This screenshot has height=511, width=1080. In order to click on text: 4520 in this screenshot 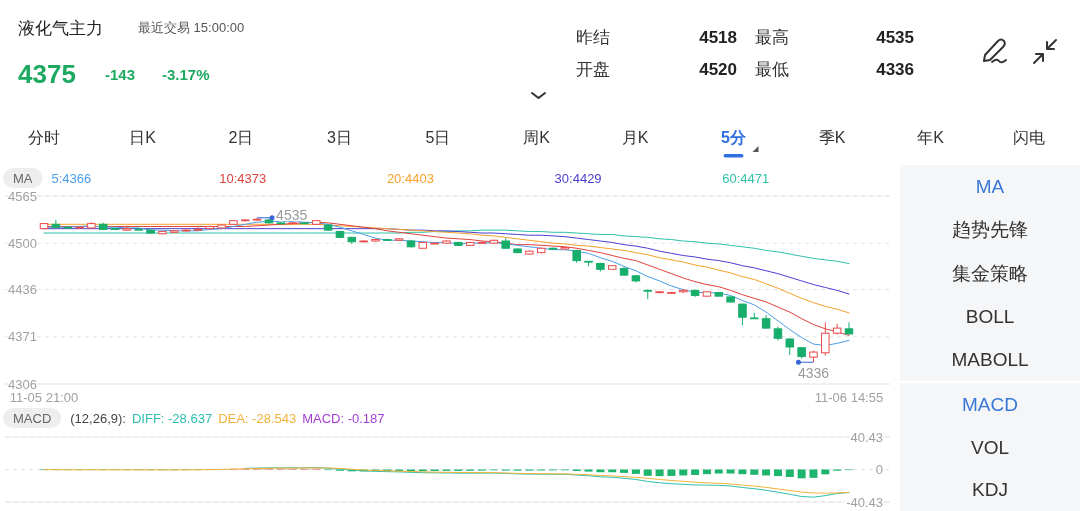, I will do `click(718, 69)`.